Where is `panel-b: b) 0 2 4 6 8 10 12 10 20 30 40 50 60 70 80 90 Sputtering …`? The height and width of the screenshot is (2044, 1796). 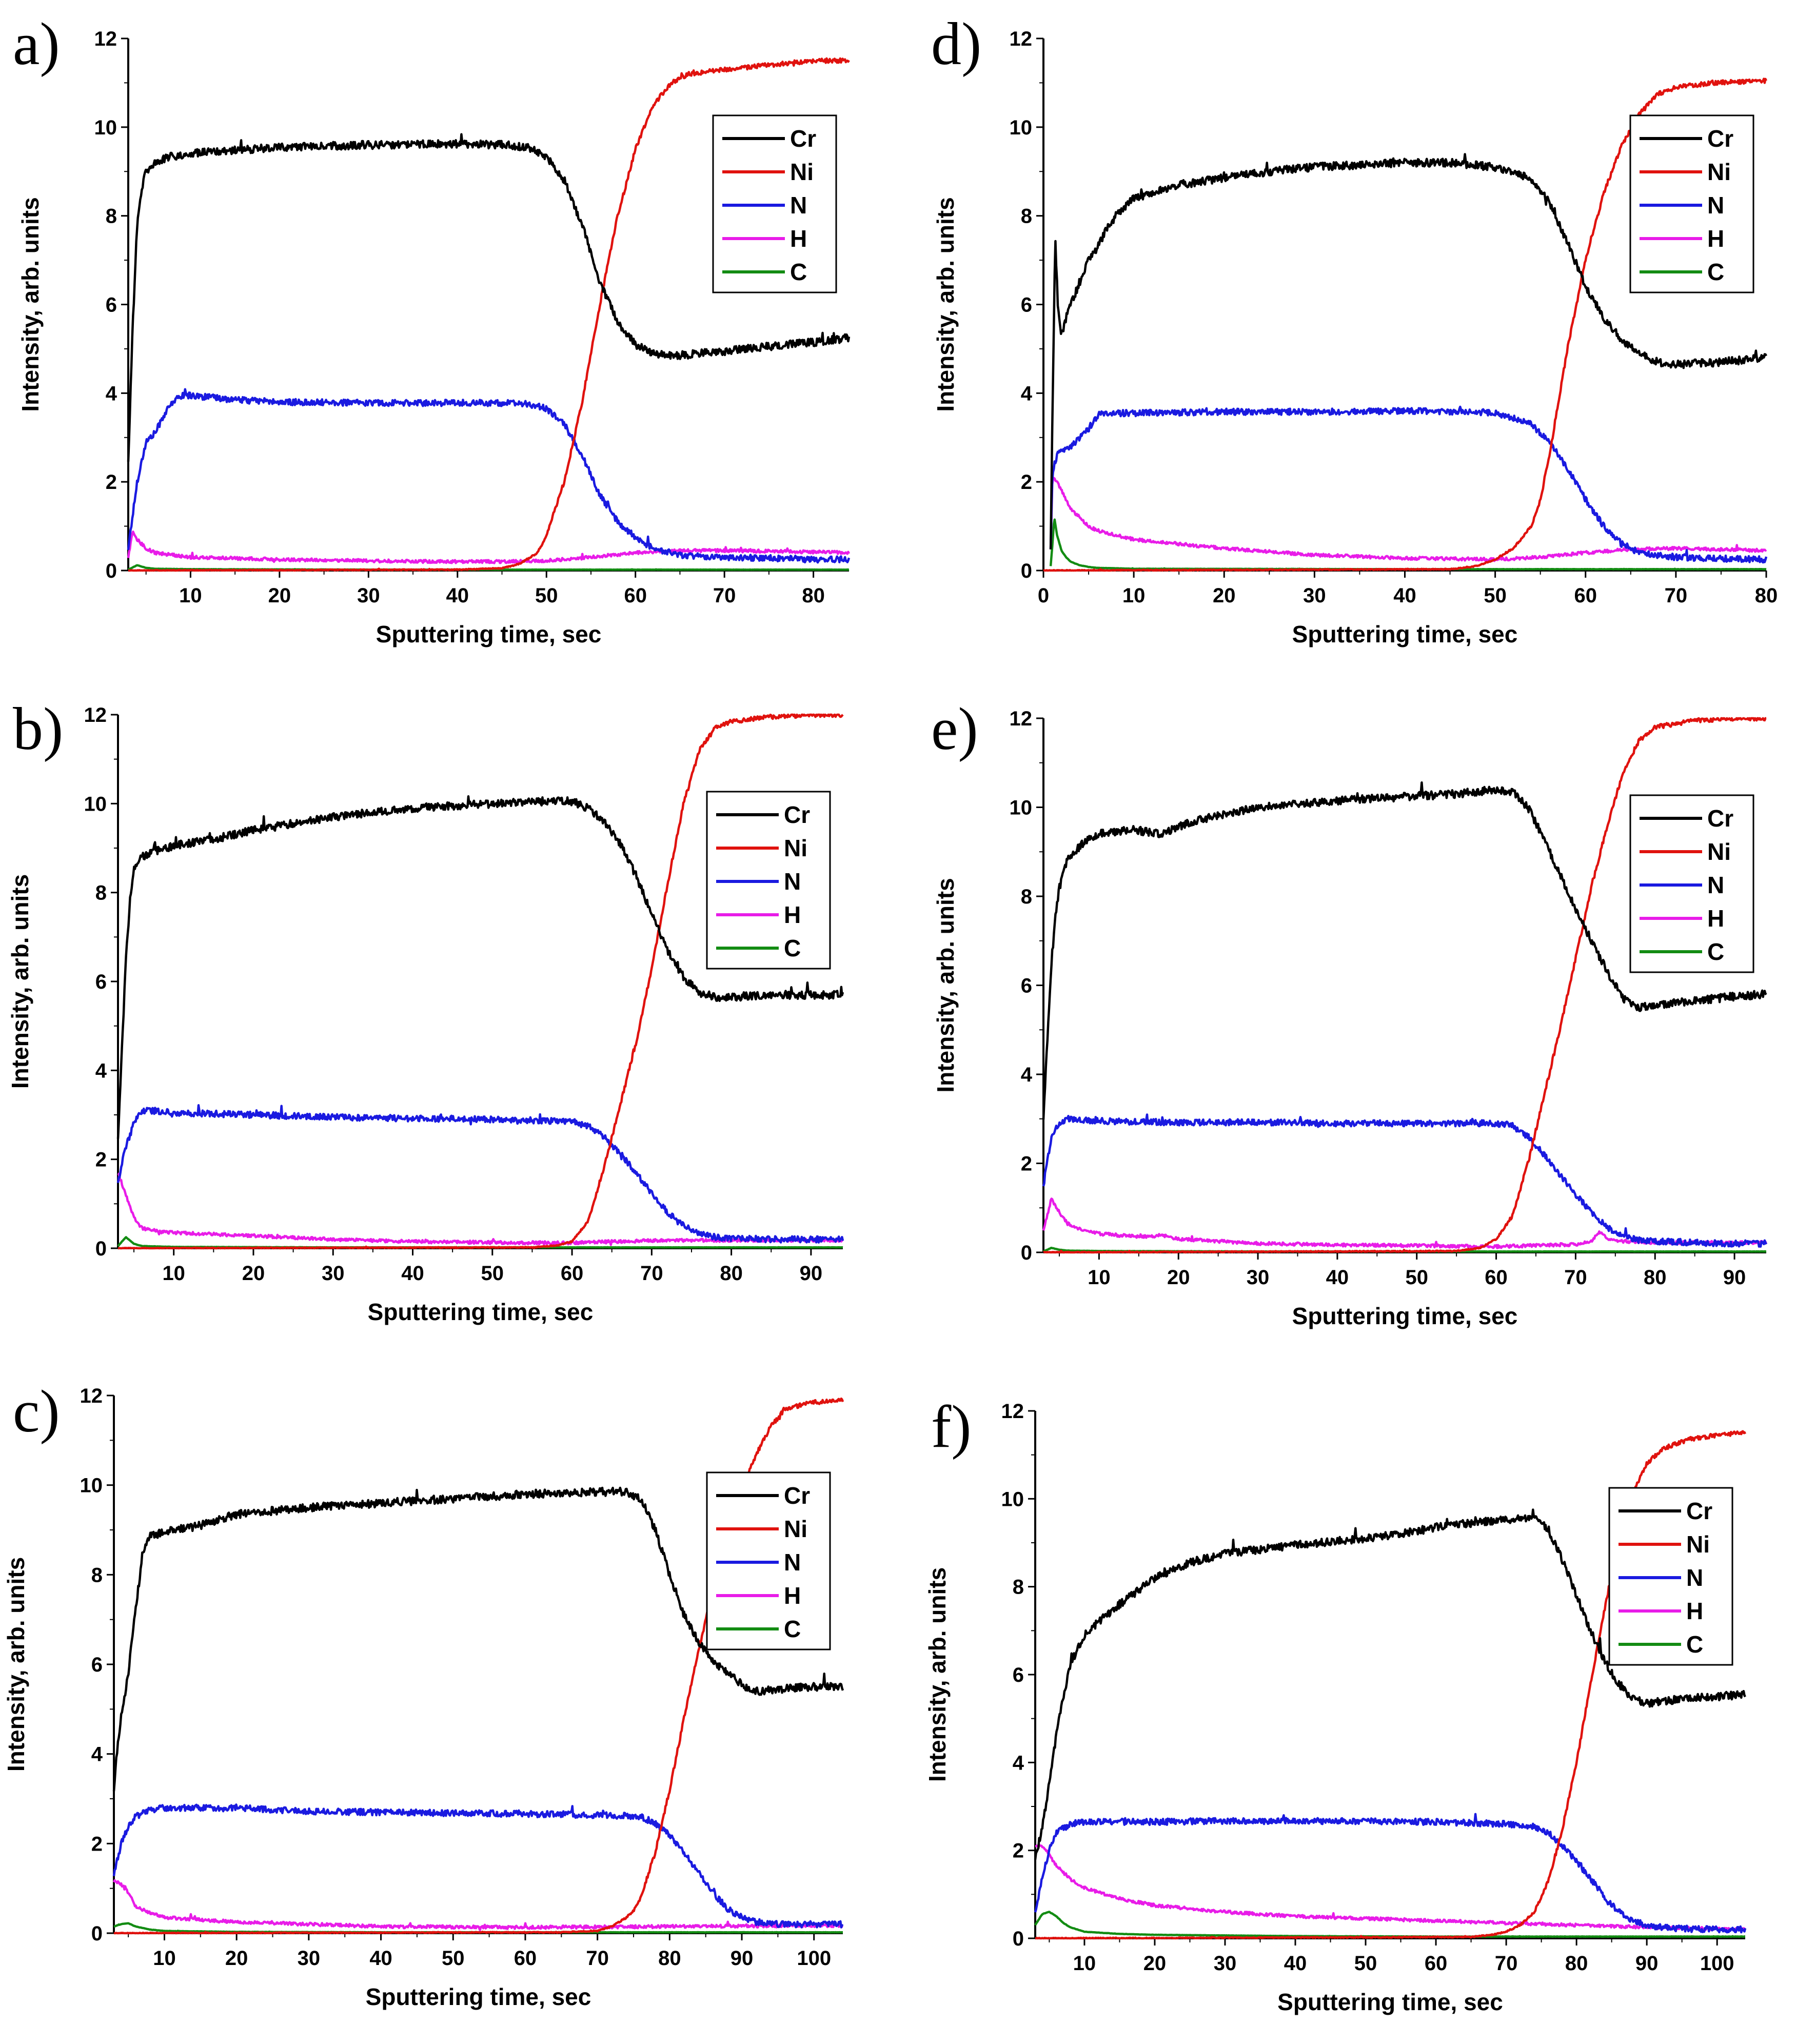 panel-b: b) 0 2 4 6 8 10 12 10 20 30 40 50 60 70 80 90 Sputtering … is located at coordinates (425, 1010).